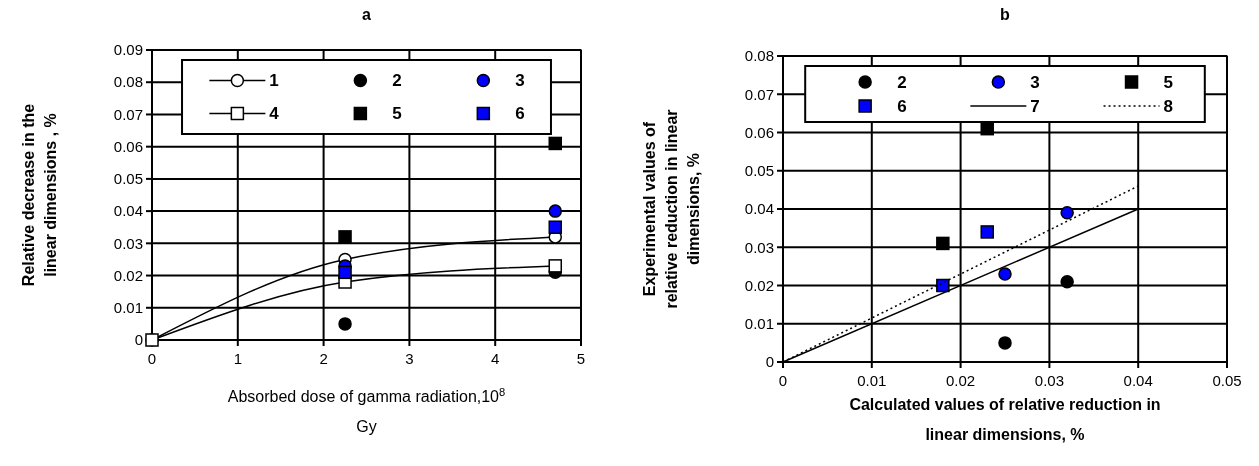 The image size is (1259, 466). What do you see at coordinates (581, 358) in the screenshot?
I see `x-tick-label: 5` at bounding box center [581, 358].